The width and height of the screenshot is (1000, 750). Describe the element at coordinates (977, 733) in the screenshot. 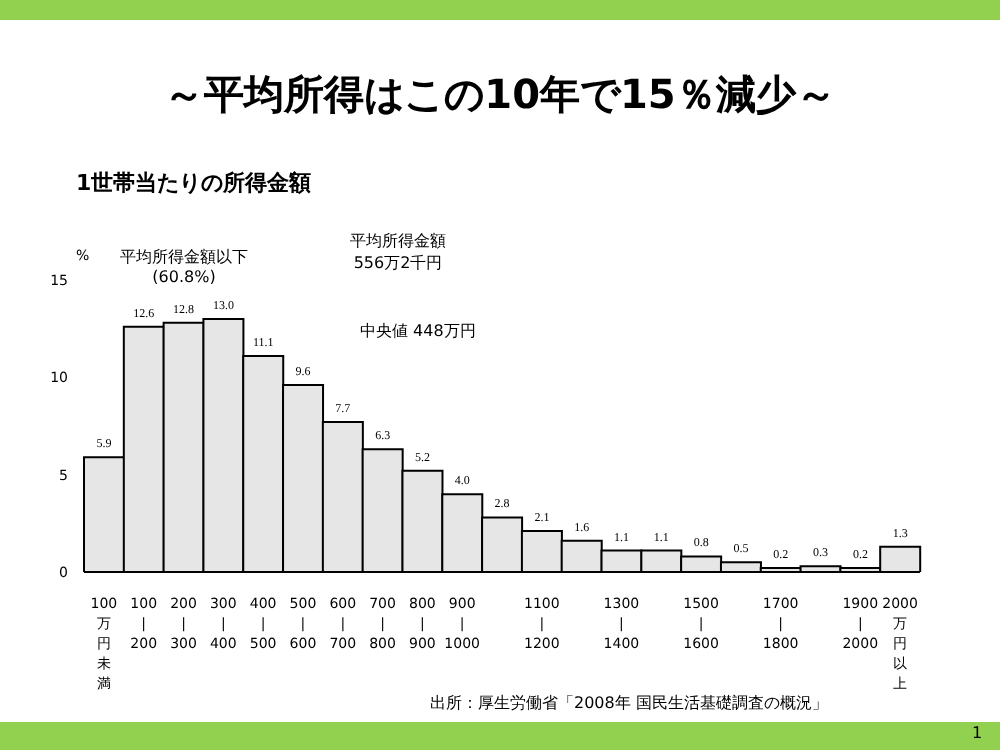

I see `text: 1` at that location.